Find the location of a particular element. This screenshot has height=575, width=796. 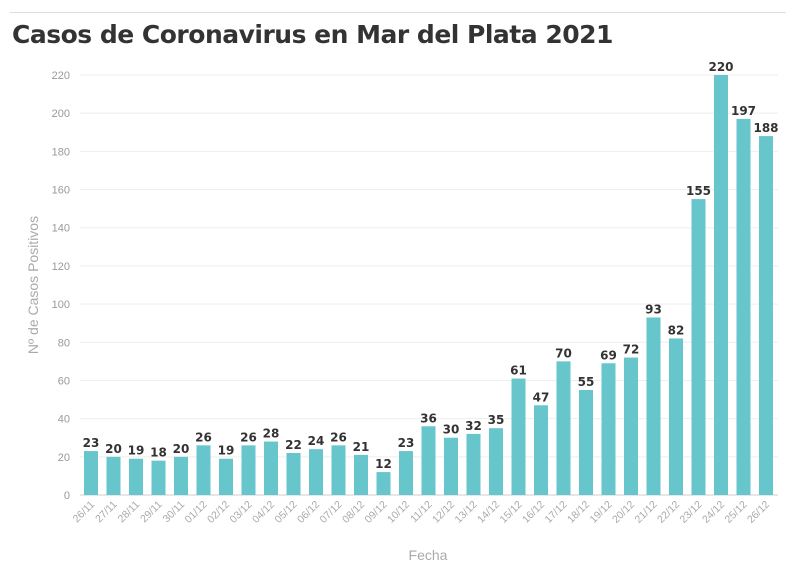

y-tick-label: 220 is located at coordinates (61, 76).